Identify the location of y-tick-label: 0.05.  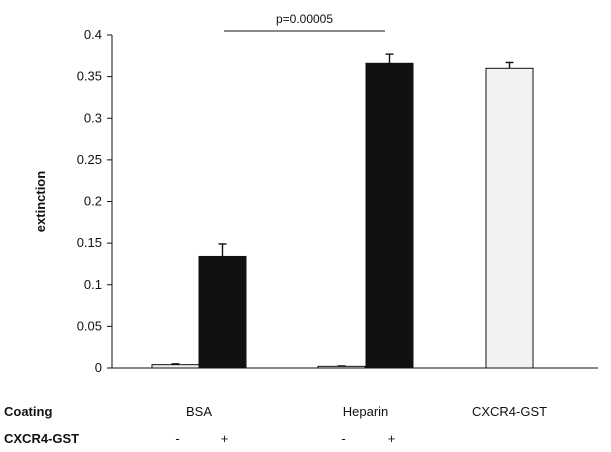
(89, 325).